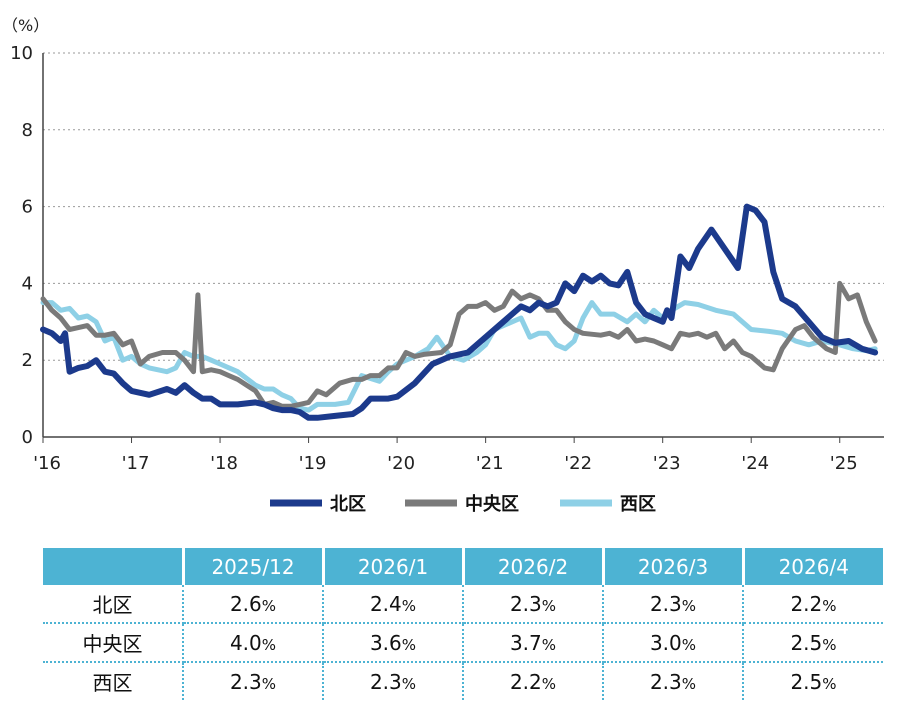 This screenshot has height=708, width=900. Describe the element at coordinates (348, 504) in the screenshot. I see `legend-label: 北区` at that location.